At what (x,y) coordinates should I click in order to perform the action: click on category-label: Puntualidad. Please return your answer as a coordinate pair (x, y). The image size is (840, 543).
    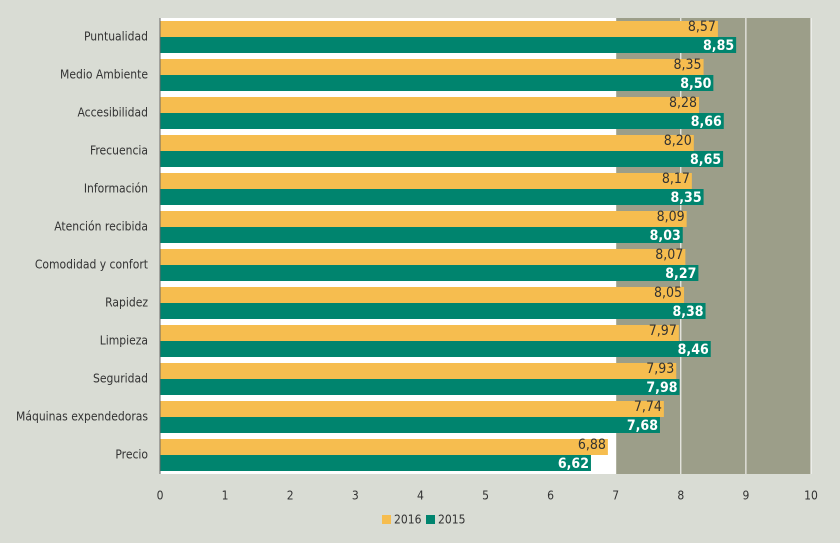
    Looking at the image, I should click on (116, 37).